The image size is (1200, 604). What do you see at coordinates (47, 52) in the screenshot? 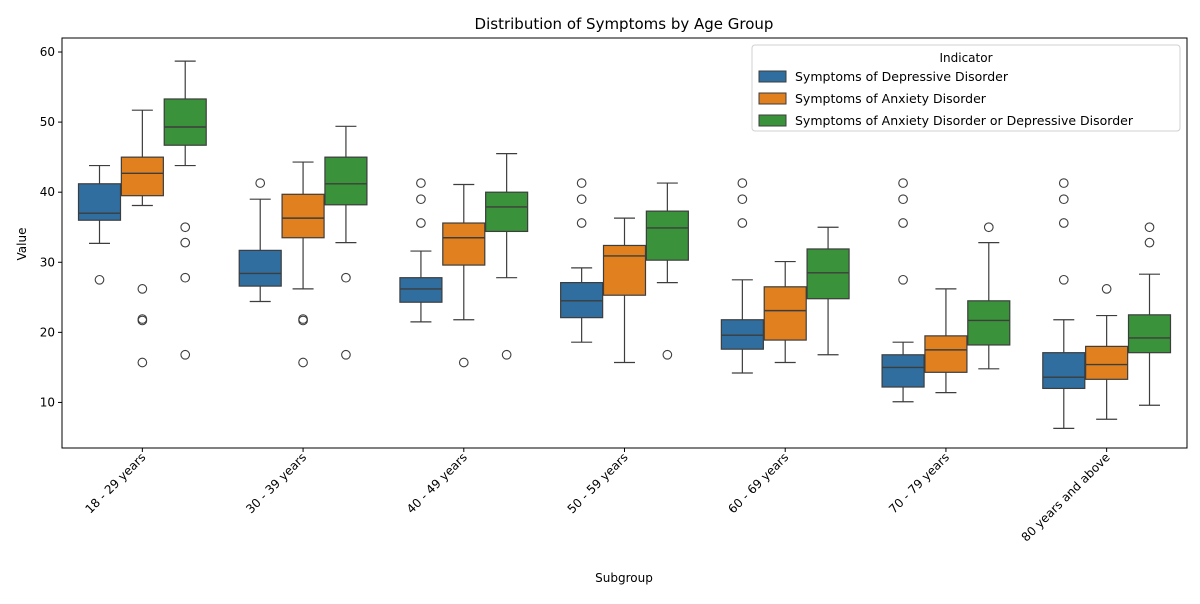
I see `y-tick-label: 60` at bounding box center [47, 52].